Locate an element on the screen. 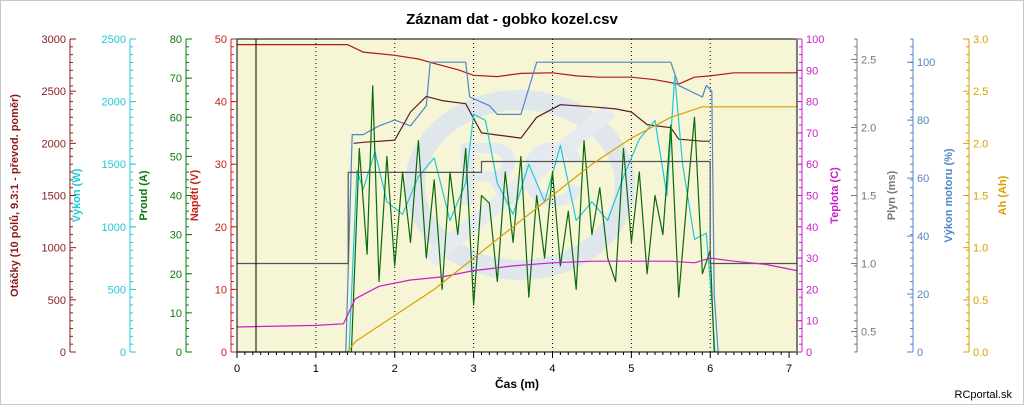 This screenshot has height=410, width=1024. y-tick-label-proud: 70 is located at coordinates (176, 79).